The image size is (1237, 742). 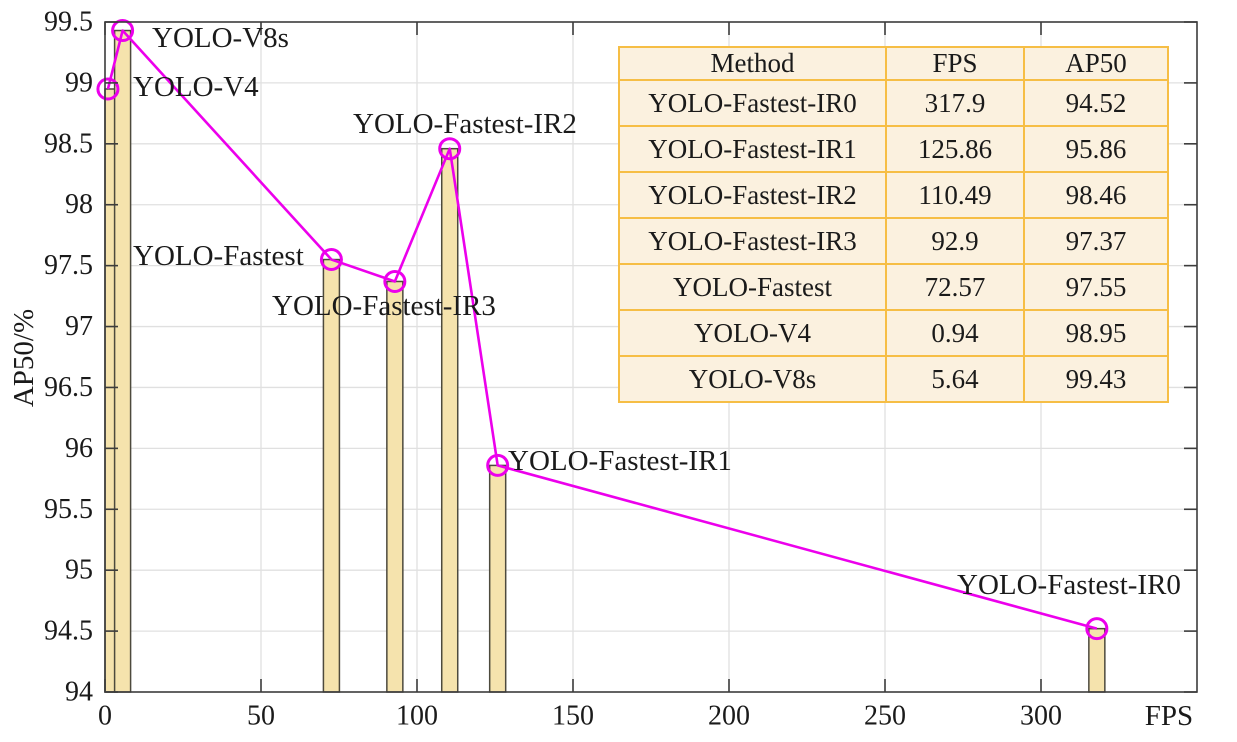 I want to click on x-tick-label: 250, so click(x=885, y=716).